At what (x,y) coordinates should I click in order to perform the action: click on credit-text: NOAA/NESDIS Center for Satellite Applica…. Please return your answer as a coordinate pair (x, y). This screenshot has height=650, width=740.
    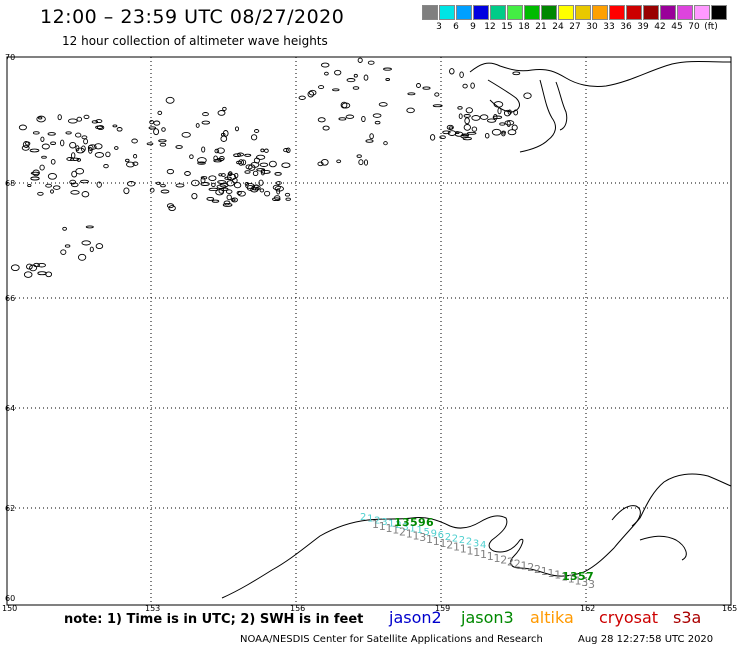
    Looking at the image, I should click on (391, 639).